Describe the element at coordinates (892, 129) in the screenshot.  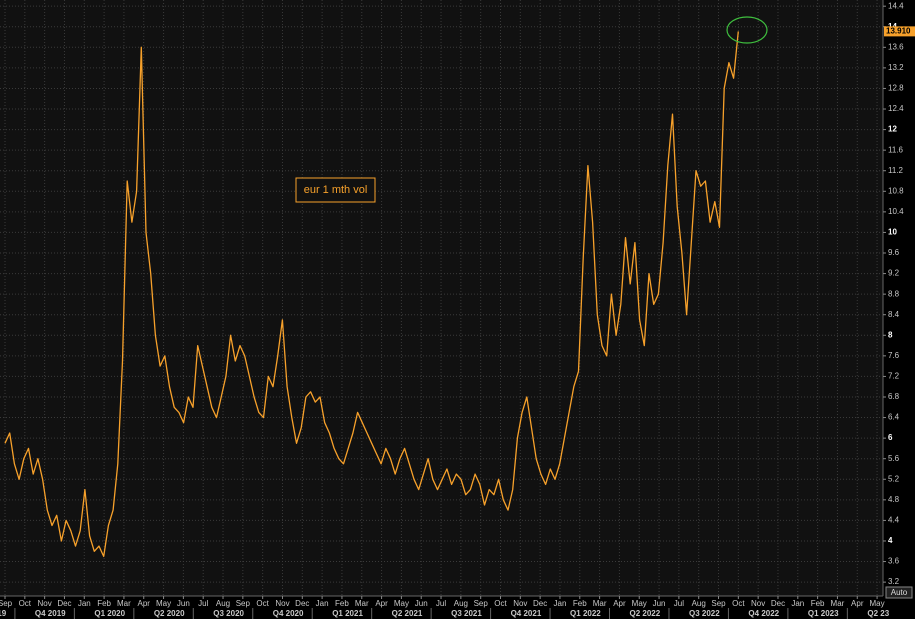
I see `y-tick-label: 12` at that location.